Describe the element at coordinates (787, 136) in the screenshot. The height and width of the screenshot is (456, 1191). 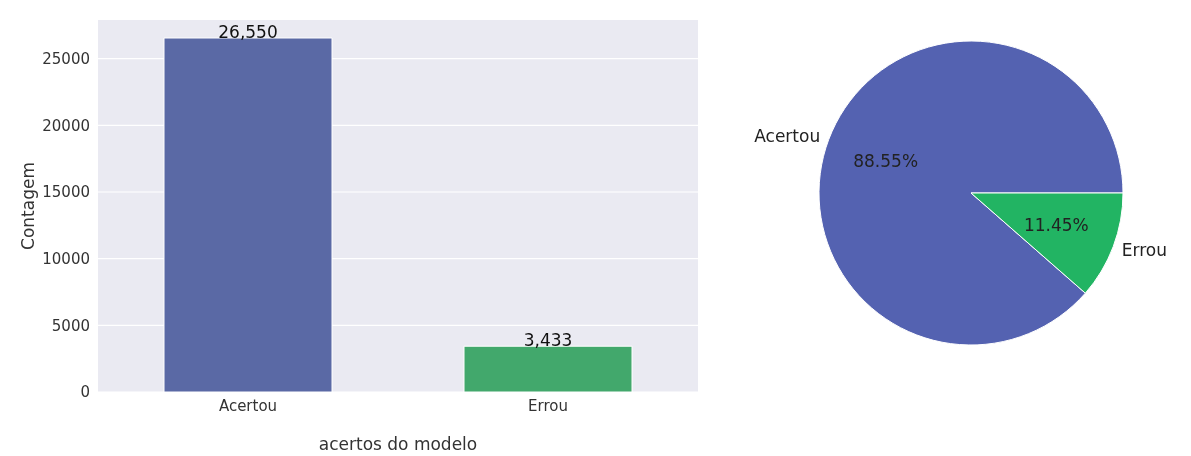
I see `slice-label: Acertou` at that location.